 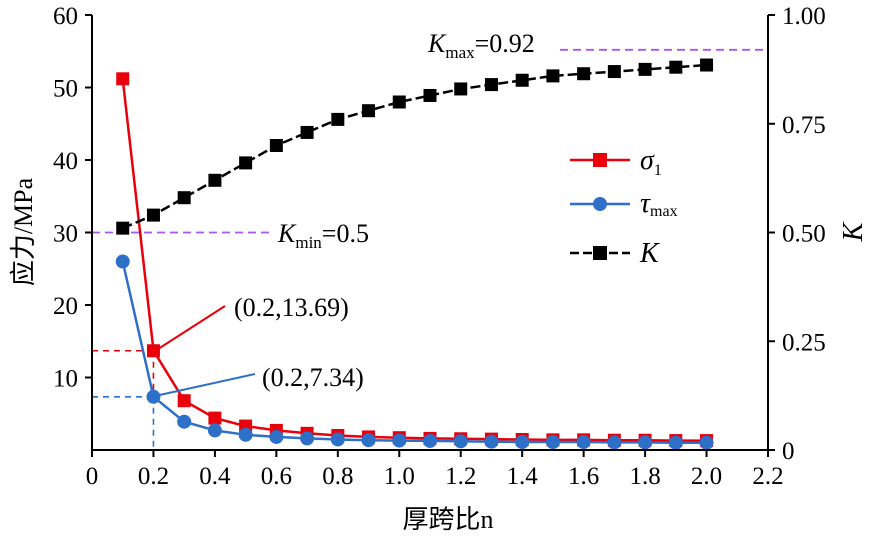 What do you see at coordinates (583, 476) in the screenshot?
I see `x-tick-label: 1.6` at bounding box center [583, 476].